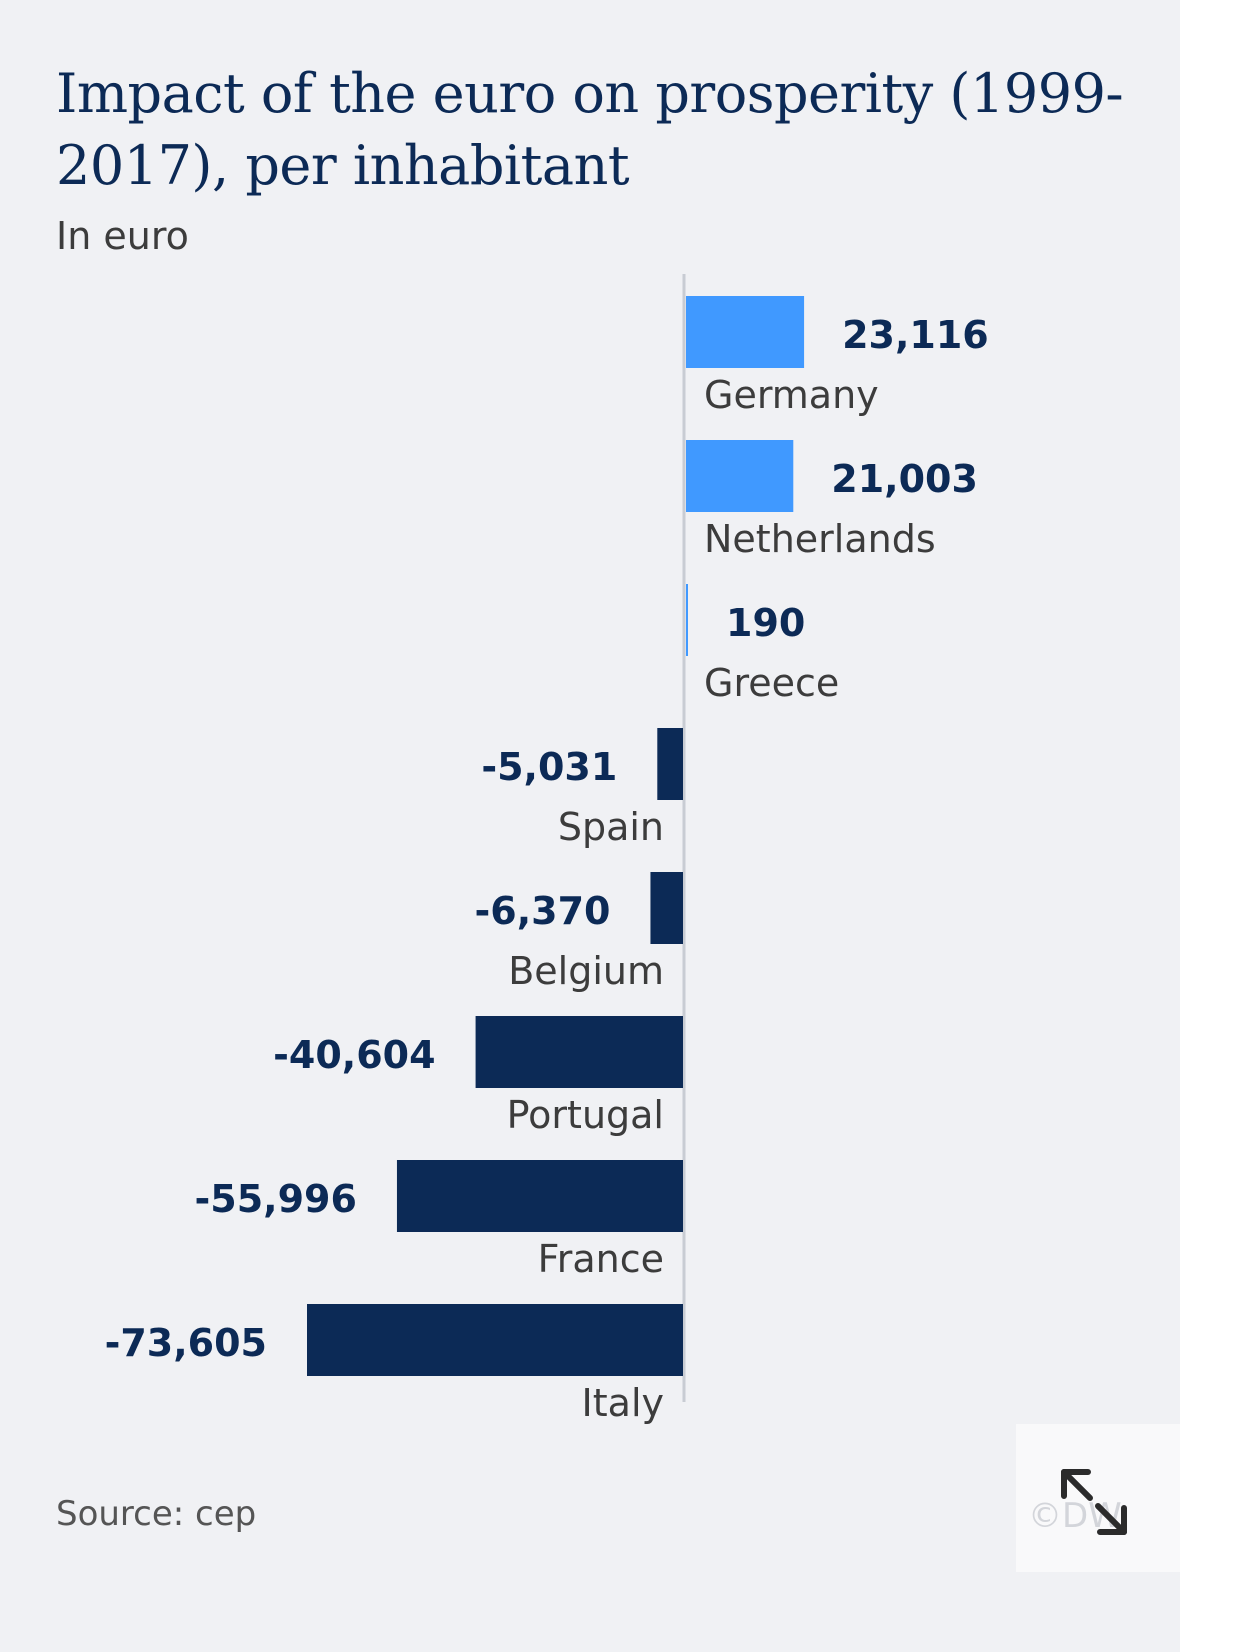  Describe the element at coordinates (820, 539) in the screenshot. I see `category-label: Netherlands` at that location.